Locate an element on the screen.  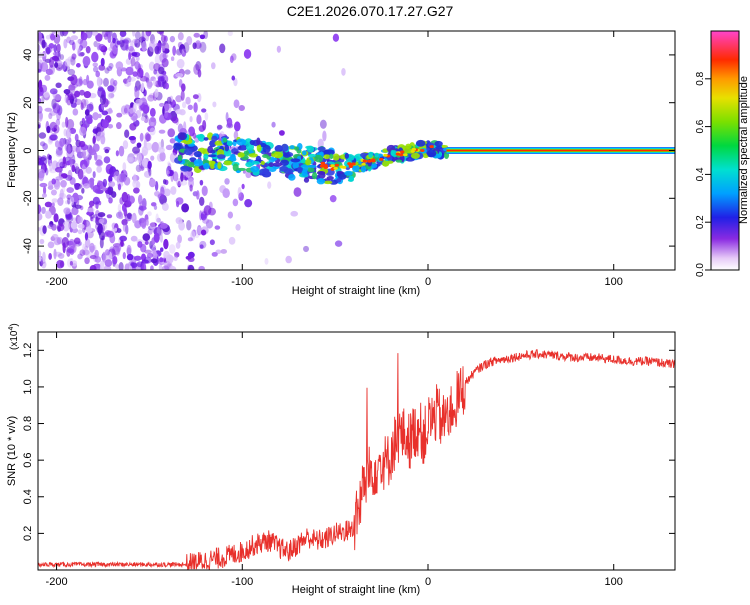
colorbar-tick-label: 0.6 is located at coordinates (700, 126).